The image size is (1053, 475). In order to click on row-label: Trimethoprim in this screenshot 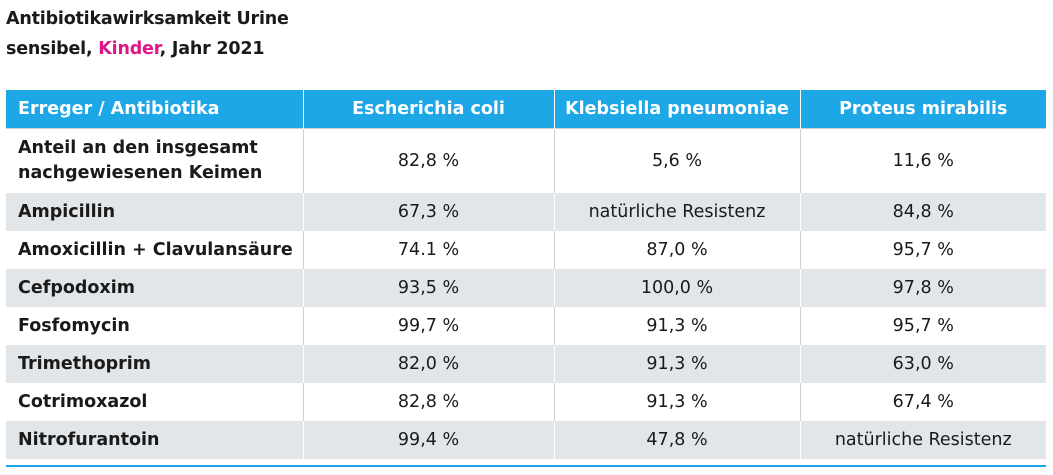, I will do `click(154, 364)`.